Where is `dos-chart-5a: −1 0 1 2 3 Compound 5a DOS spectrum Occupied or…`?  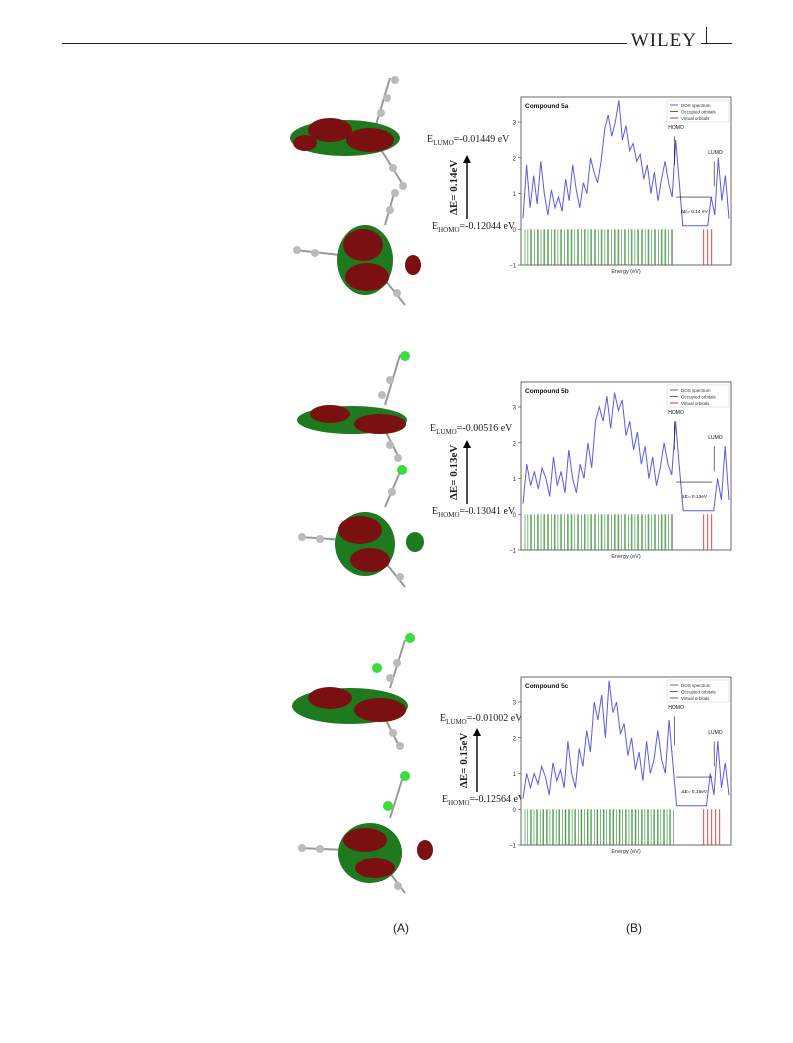
dos-chart-5a: −1 0 1 2 3 Compound 5a DOS spectrum Occupied or… is located at coordinates (620, 185).